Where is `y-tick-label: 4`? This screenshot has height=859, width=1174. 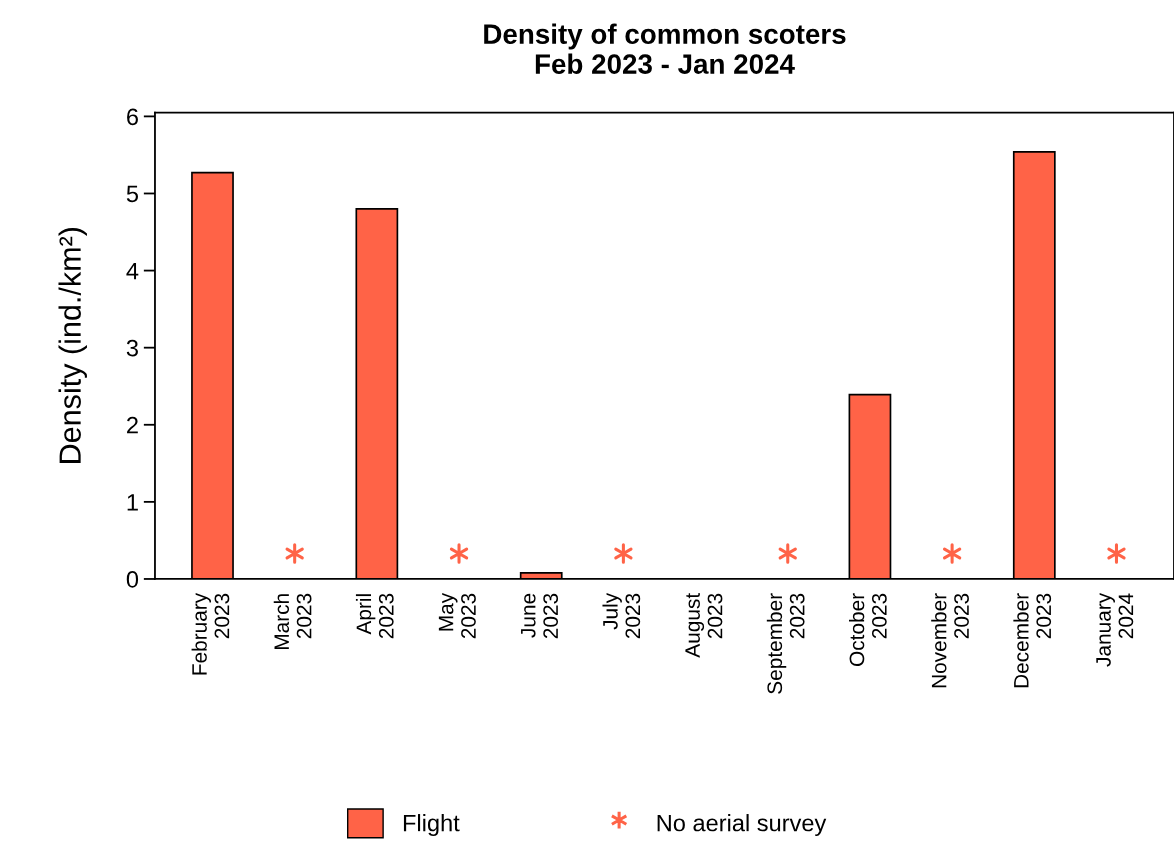 y-tick-label: 4 is located at coordinates (132, 271).